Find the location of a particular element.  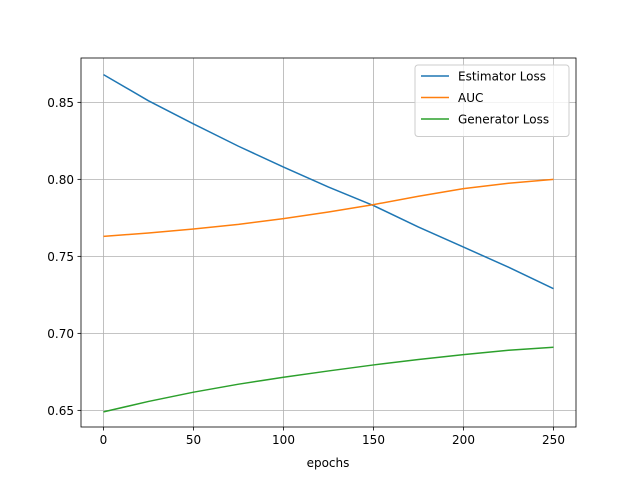

y-tick-label: 0.65 is located at coordinates (60, 411).